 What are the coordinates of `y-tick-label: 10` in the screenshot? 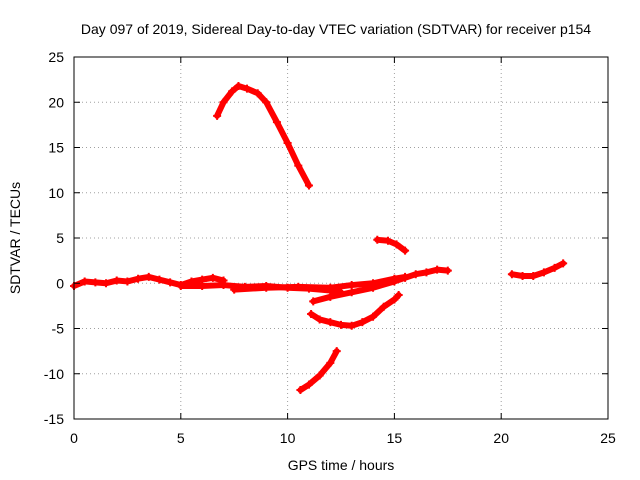 It's located at (56, 193).